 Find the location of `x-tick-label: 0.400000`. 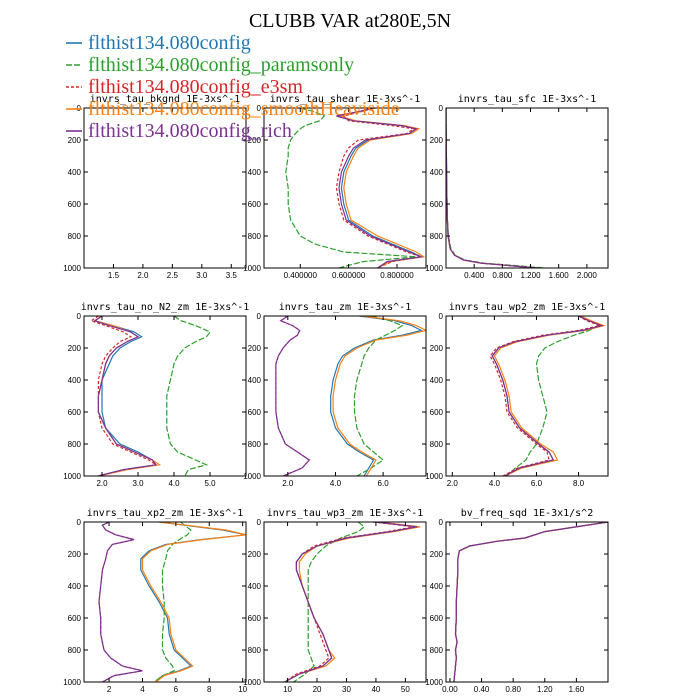

x-tick-label: 0.400000 is located at coordinates (301, 275).